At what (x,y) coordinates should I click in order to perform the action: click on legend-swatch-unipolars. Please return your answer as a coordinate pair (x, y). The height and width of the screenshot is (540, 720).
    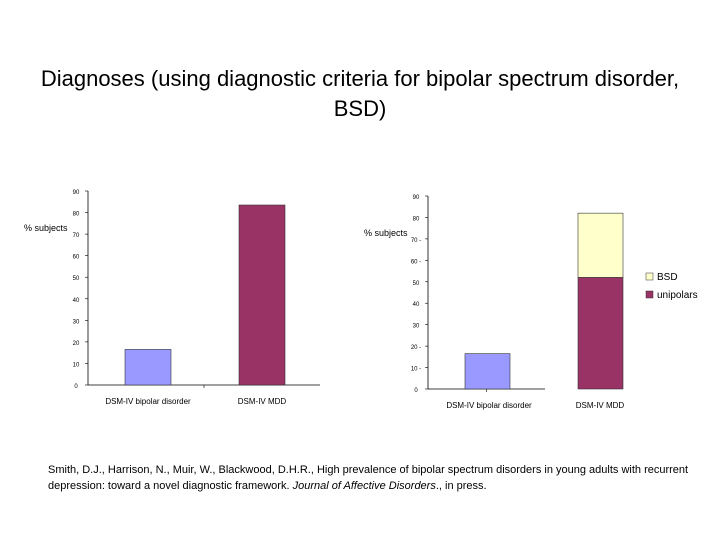
    Looking at the image, I should click on (649, 294).